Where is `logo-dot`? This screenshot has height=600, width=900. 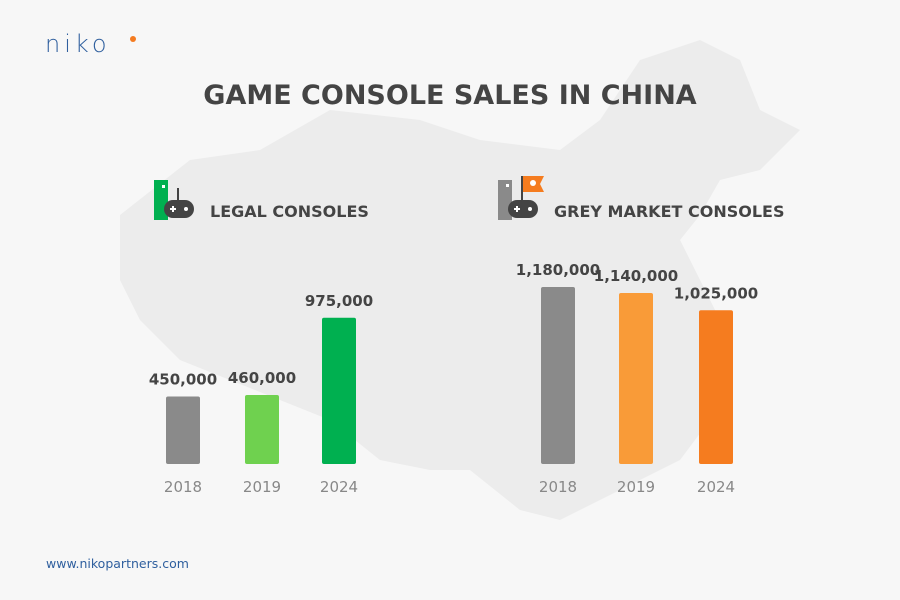
logo-dot is located at coordinates (133, 39).